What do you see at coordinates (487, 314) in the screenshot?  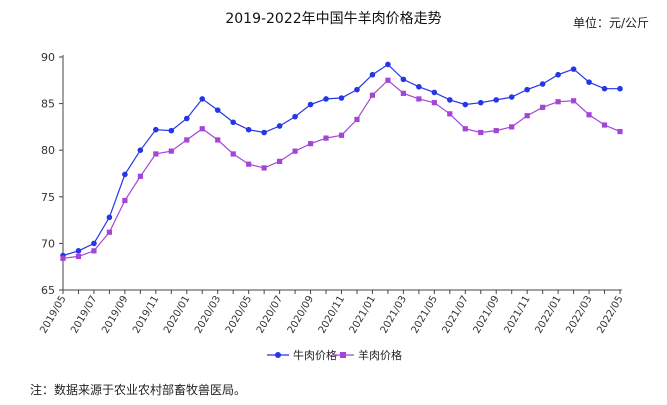 I see `x-tick-label: 2021/09` at bounding box center [487, 314].